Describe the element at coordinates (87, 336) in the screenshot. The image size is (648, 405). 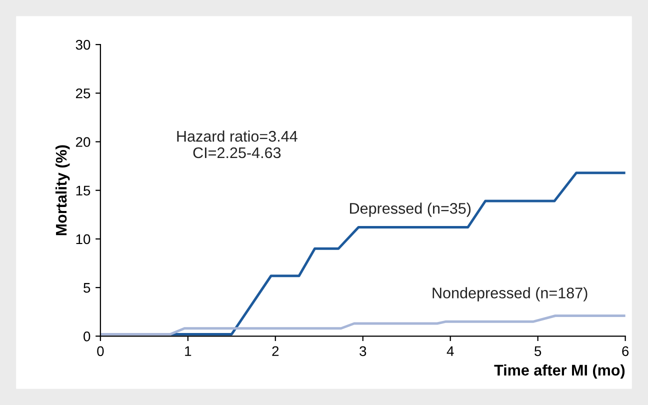
I see `y-tick-label: 0` at that location.